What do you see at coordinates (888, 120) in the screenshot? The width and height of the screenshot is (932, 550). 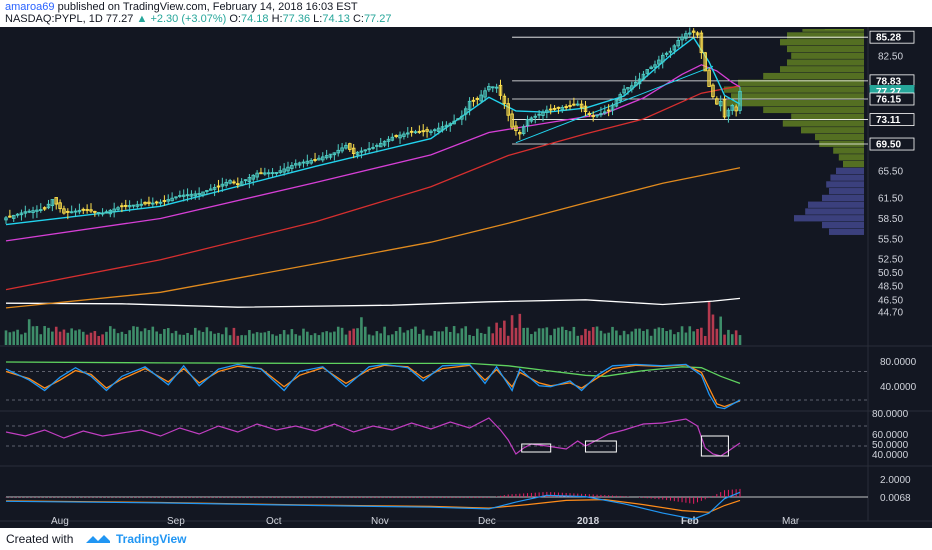 I see `price-label-text: 73.11` at bounding box center [888, 120].